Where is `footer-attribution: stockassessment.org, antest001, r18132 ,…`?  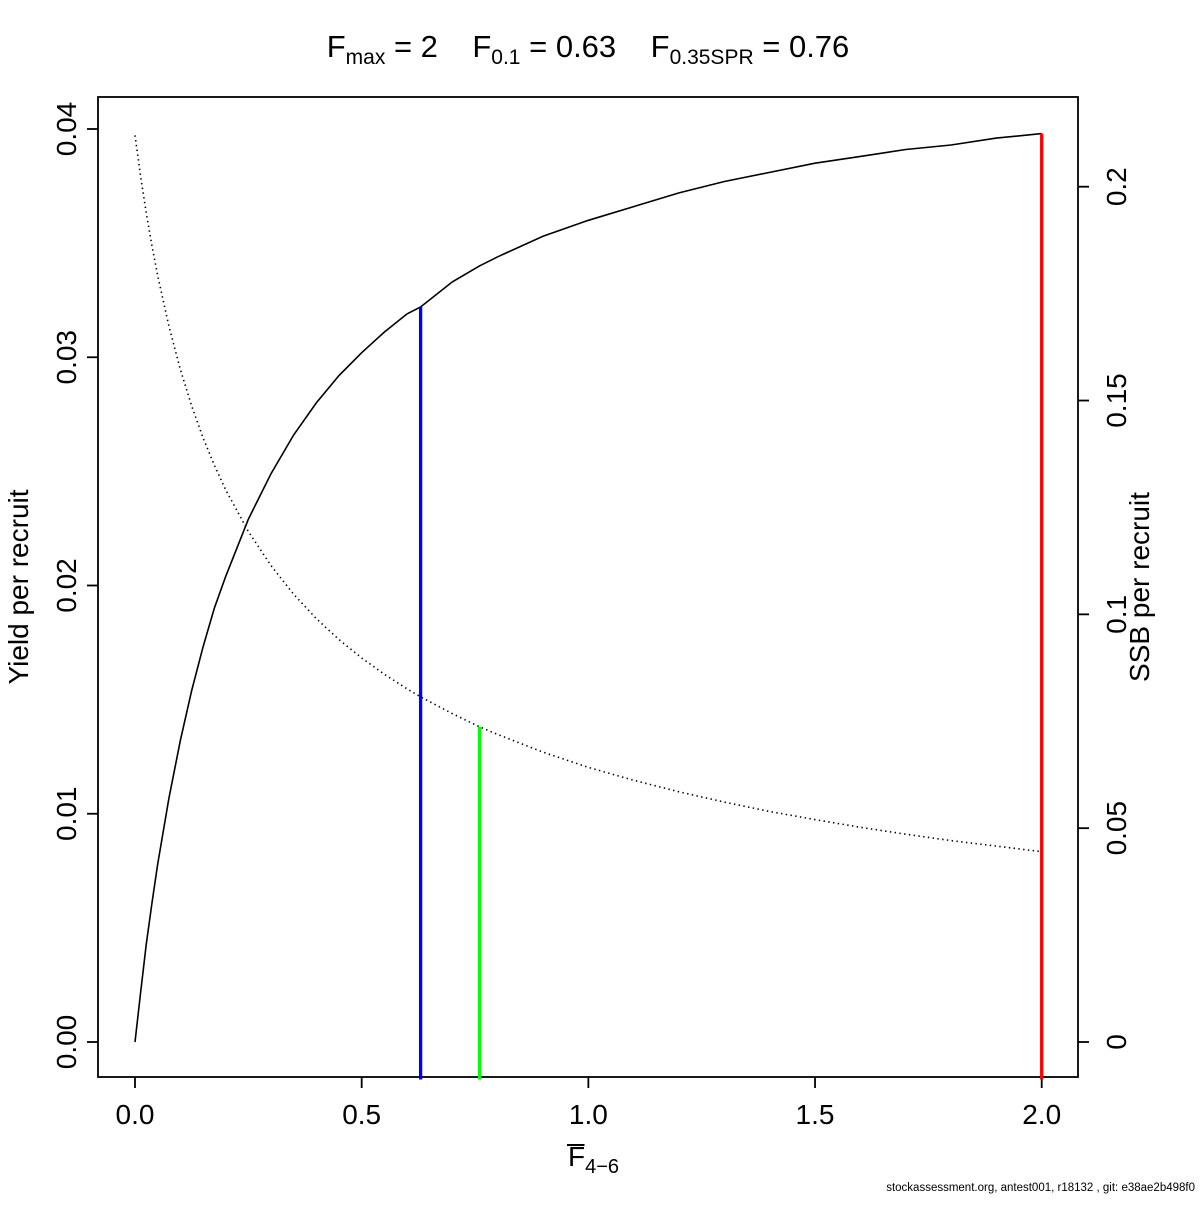 footer-attribution: stockassessment.org, antest001, r18132 ,… is located at coordinates (1040, 1188).